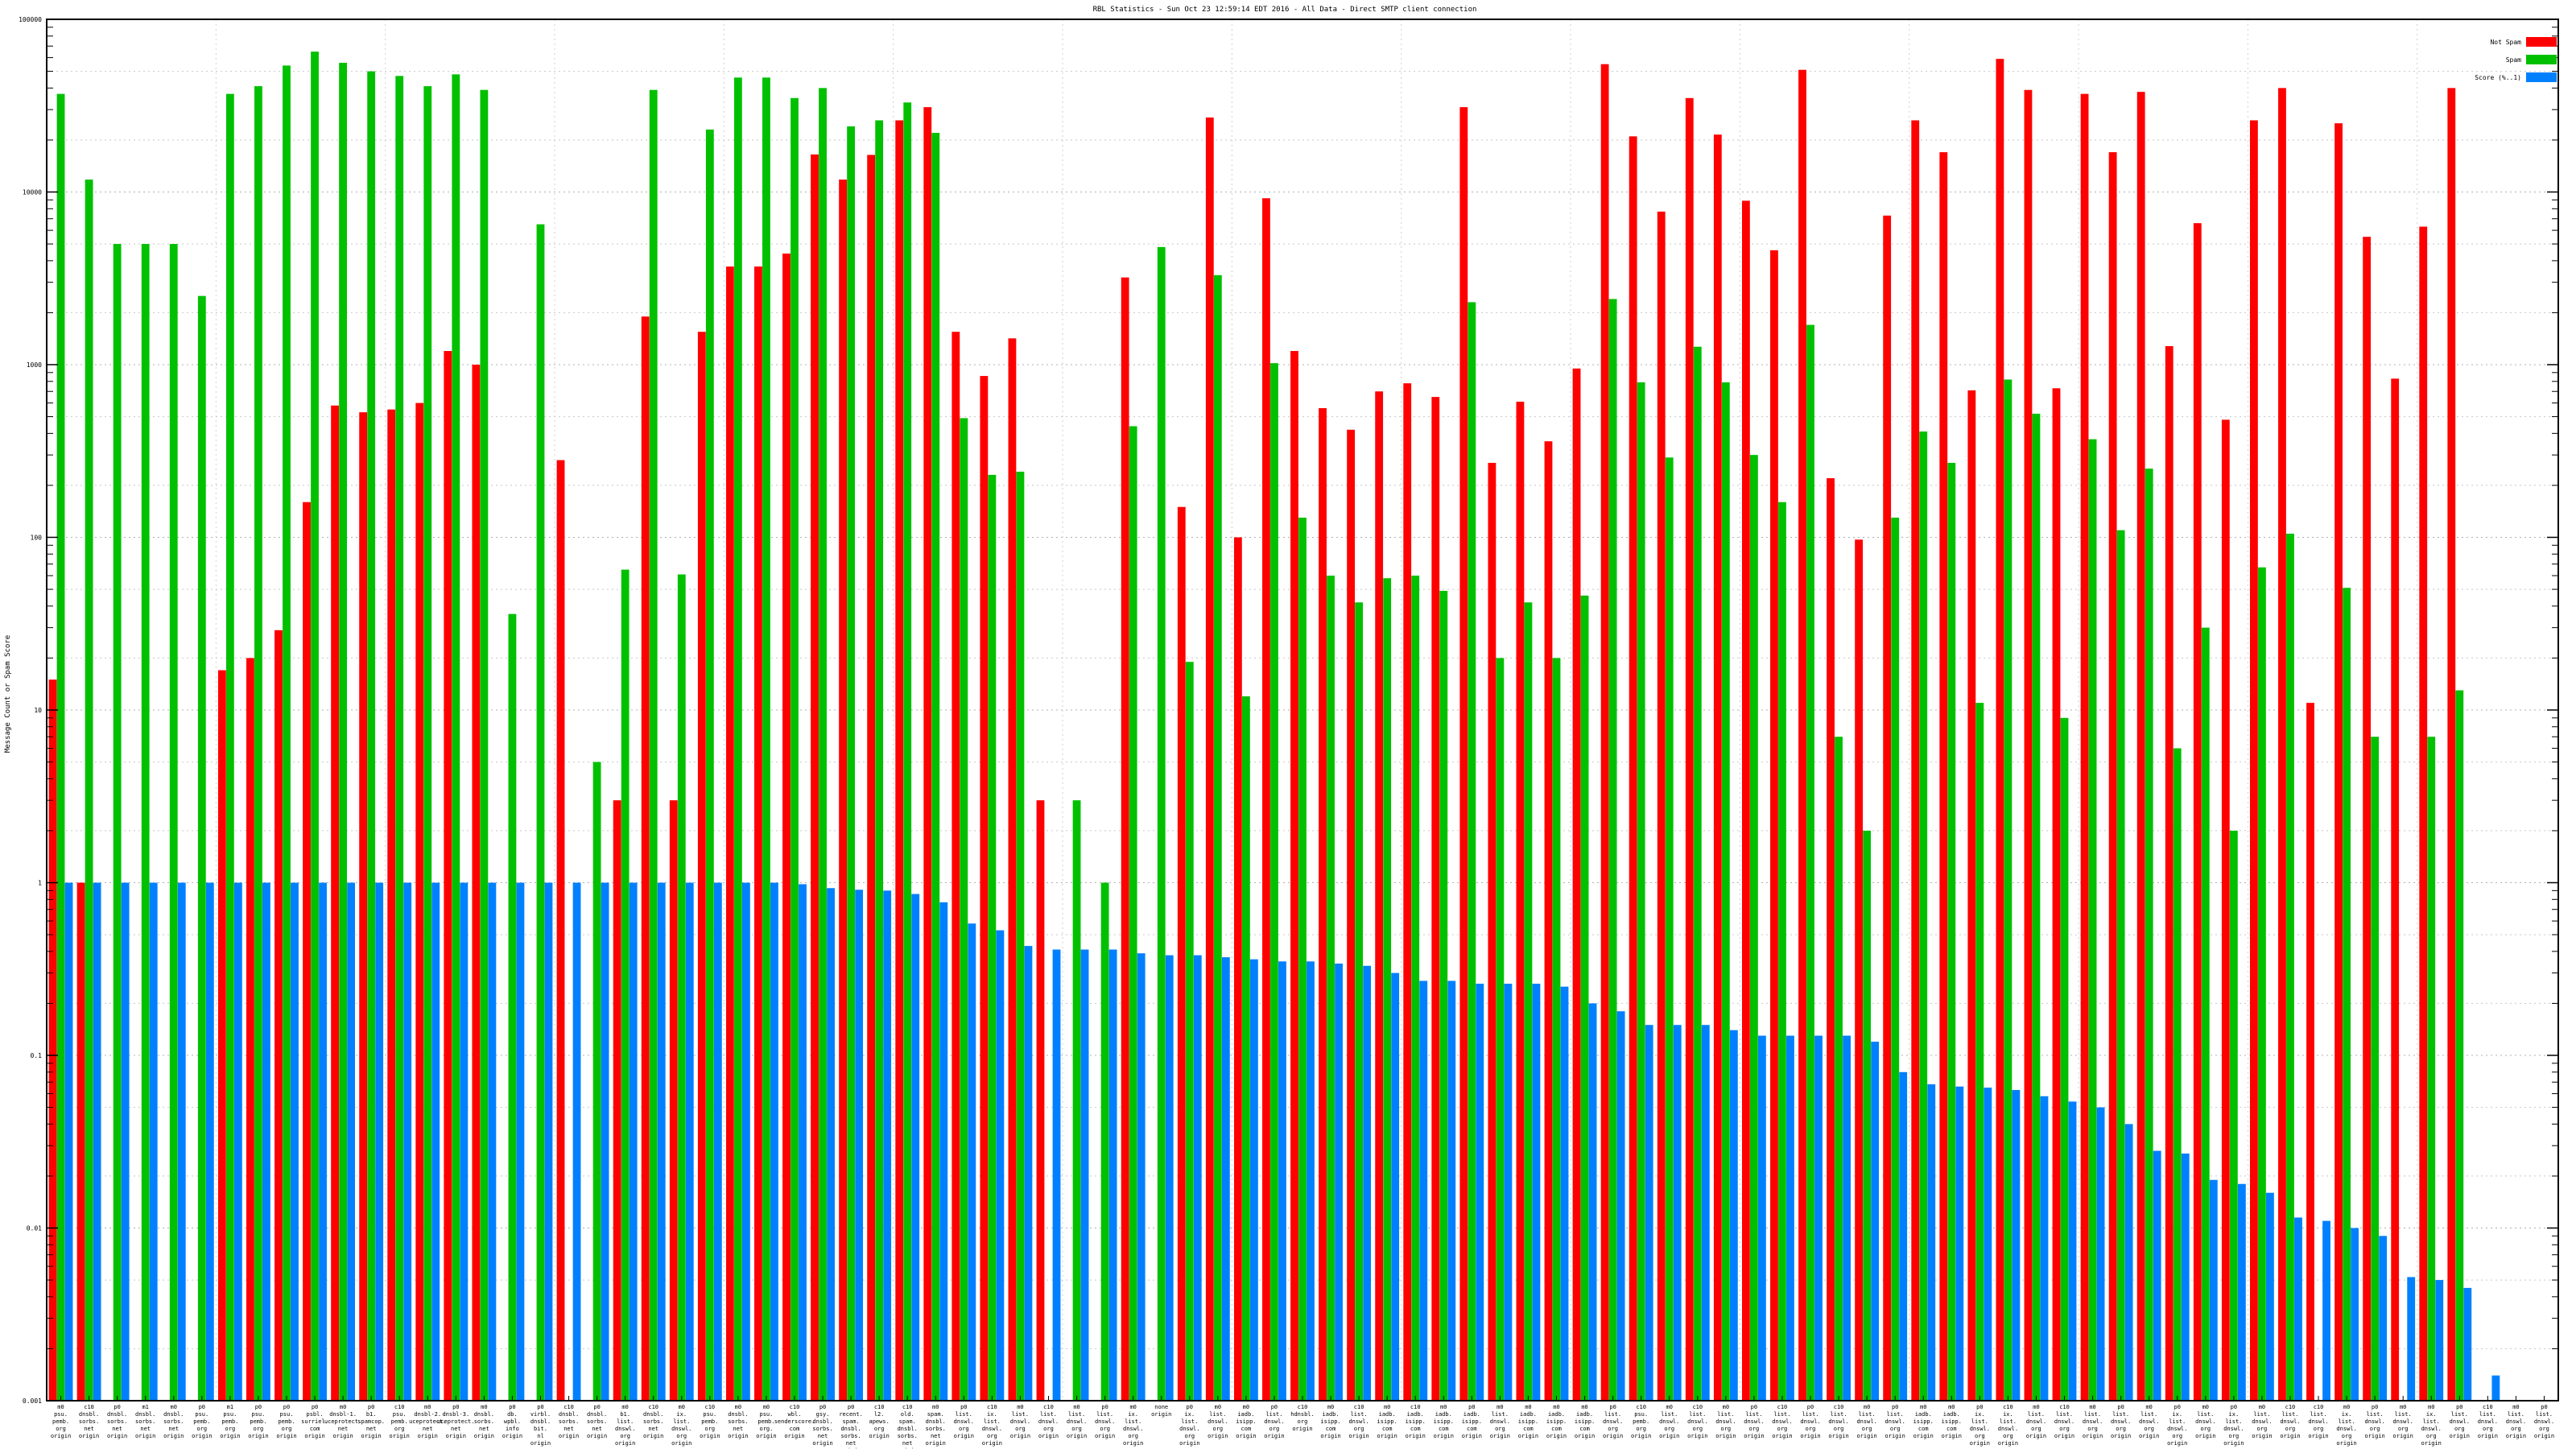 This screenshot has width=2576, height=1449. What do you see at coordinates (653, 1421) in the screenshot?
I see `x-tick-label: c10 dnsbl. sorbs. net origin` at bounding box center [653, 1421].